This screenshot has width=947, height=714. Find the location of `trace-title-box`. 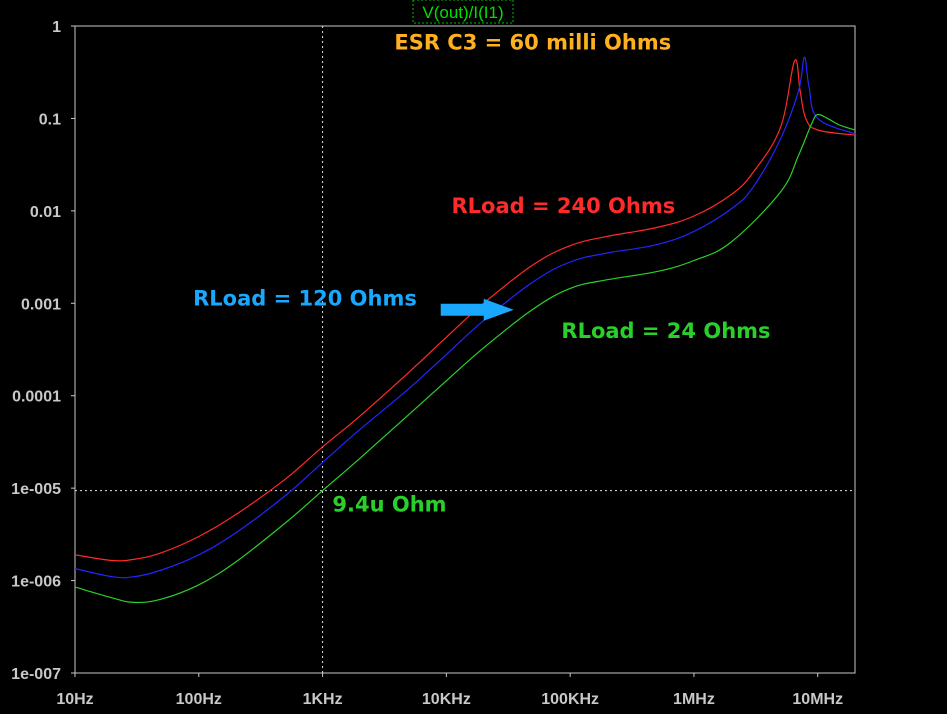

trace-title-box is located at coordinates (463, 12).